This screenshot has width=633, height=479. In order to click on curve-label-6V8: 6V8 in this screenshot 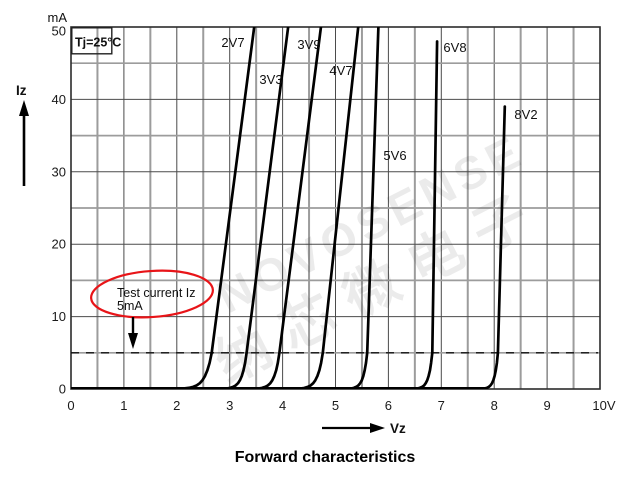, I will do `click(454, 47)`.